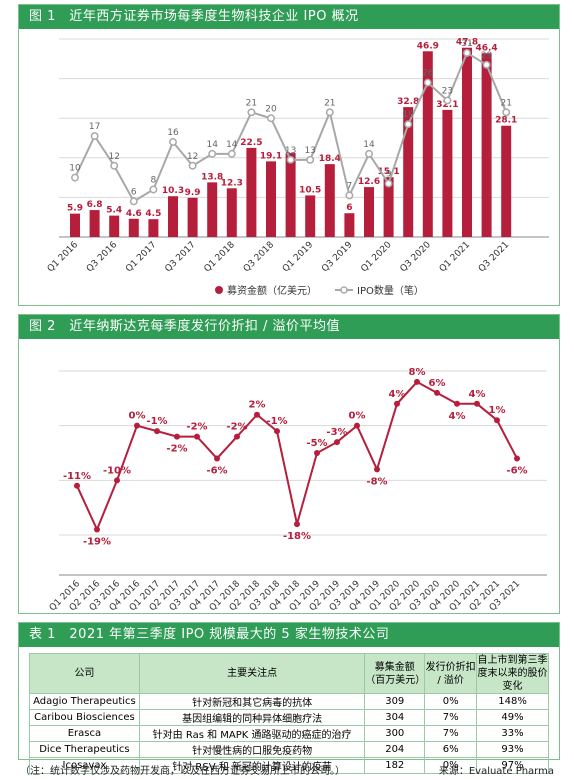 Image resolution: width=574 pixels, height=780 pixels. I want to click on x-tick-label: Q1 2019, so click(298, 257).